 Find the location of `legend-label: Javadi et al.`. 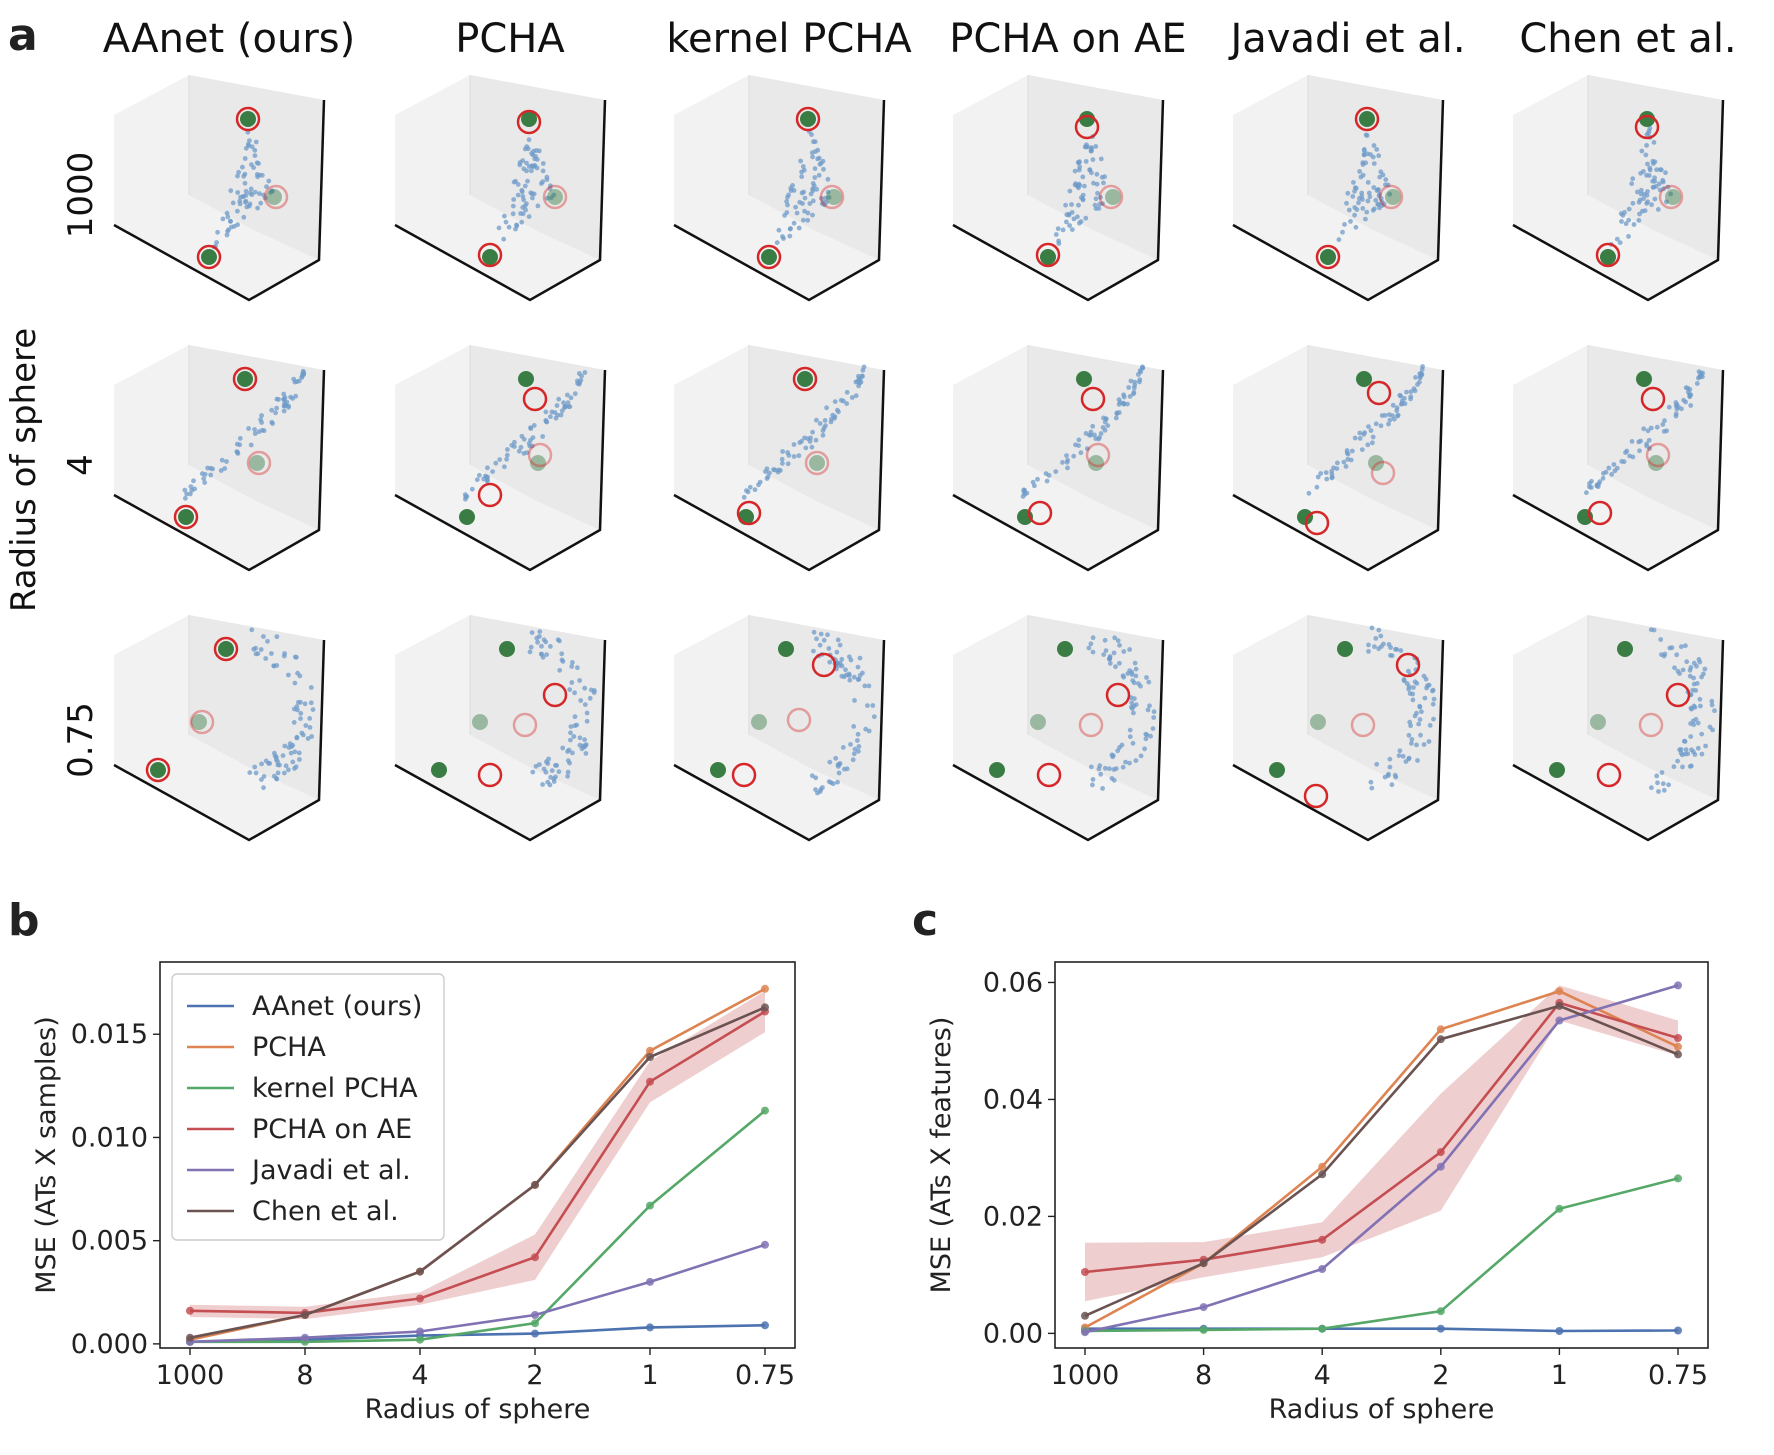

legend-label: Javadi et al. is located at coordinates (330, 1170).